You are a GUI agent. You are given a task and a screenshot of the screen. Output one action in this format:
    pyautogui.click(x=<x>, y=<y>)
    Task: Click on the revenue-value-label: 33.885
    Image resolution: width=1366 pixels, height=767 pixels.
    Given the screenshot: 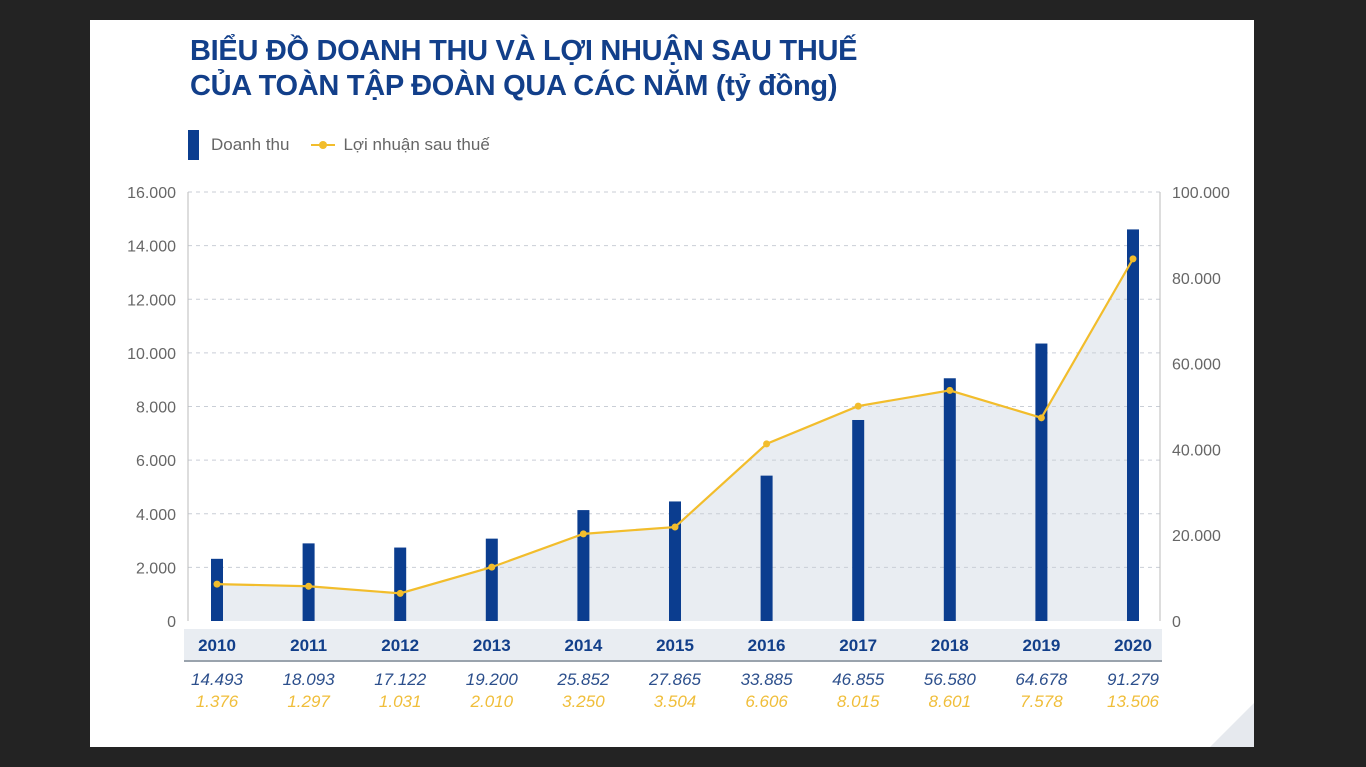 What is the action you would take?
    pyautogui.click(x=767, y=679)
    